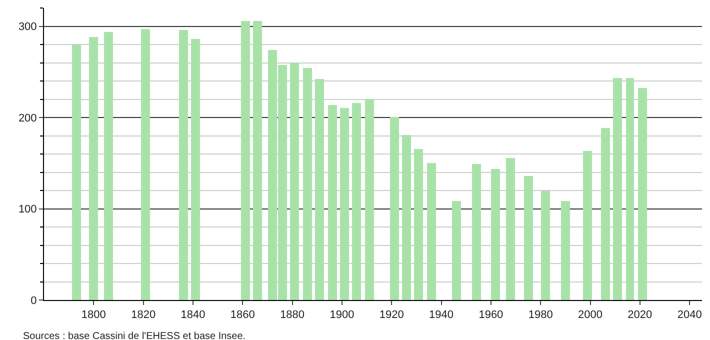 The height and width of the screenshot is (340, 710). What do you see at coordinates (342, 315) in the screenshot?
I see `x-tick-label: 1900` at bounding box center [342, 315].